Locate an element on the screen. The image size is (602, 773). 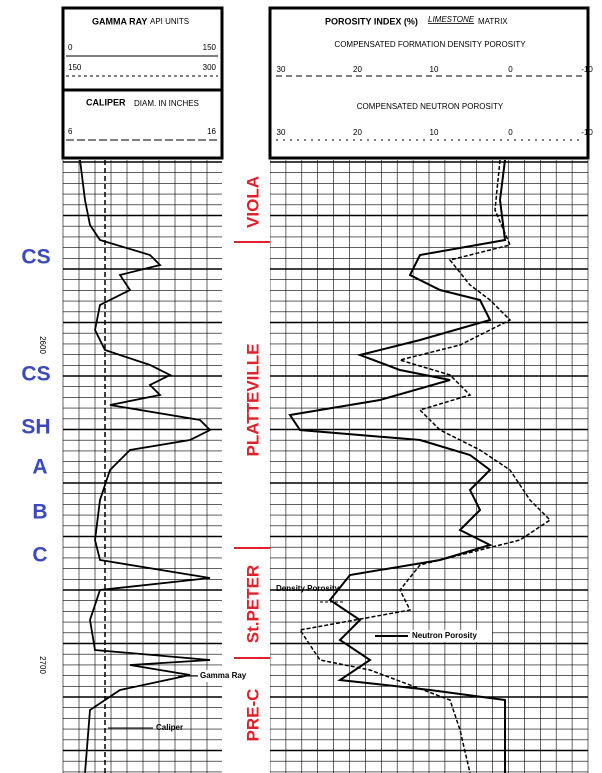
den-title: COMPENSATED FORMATION DENSITY POROSITY is located at coordinates (430, 44).